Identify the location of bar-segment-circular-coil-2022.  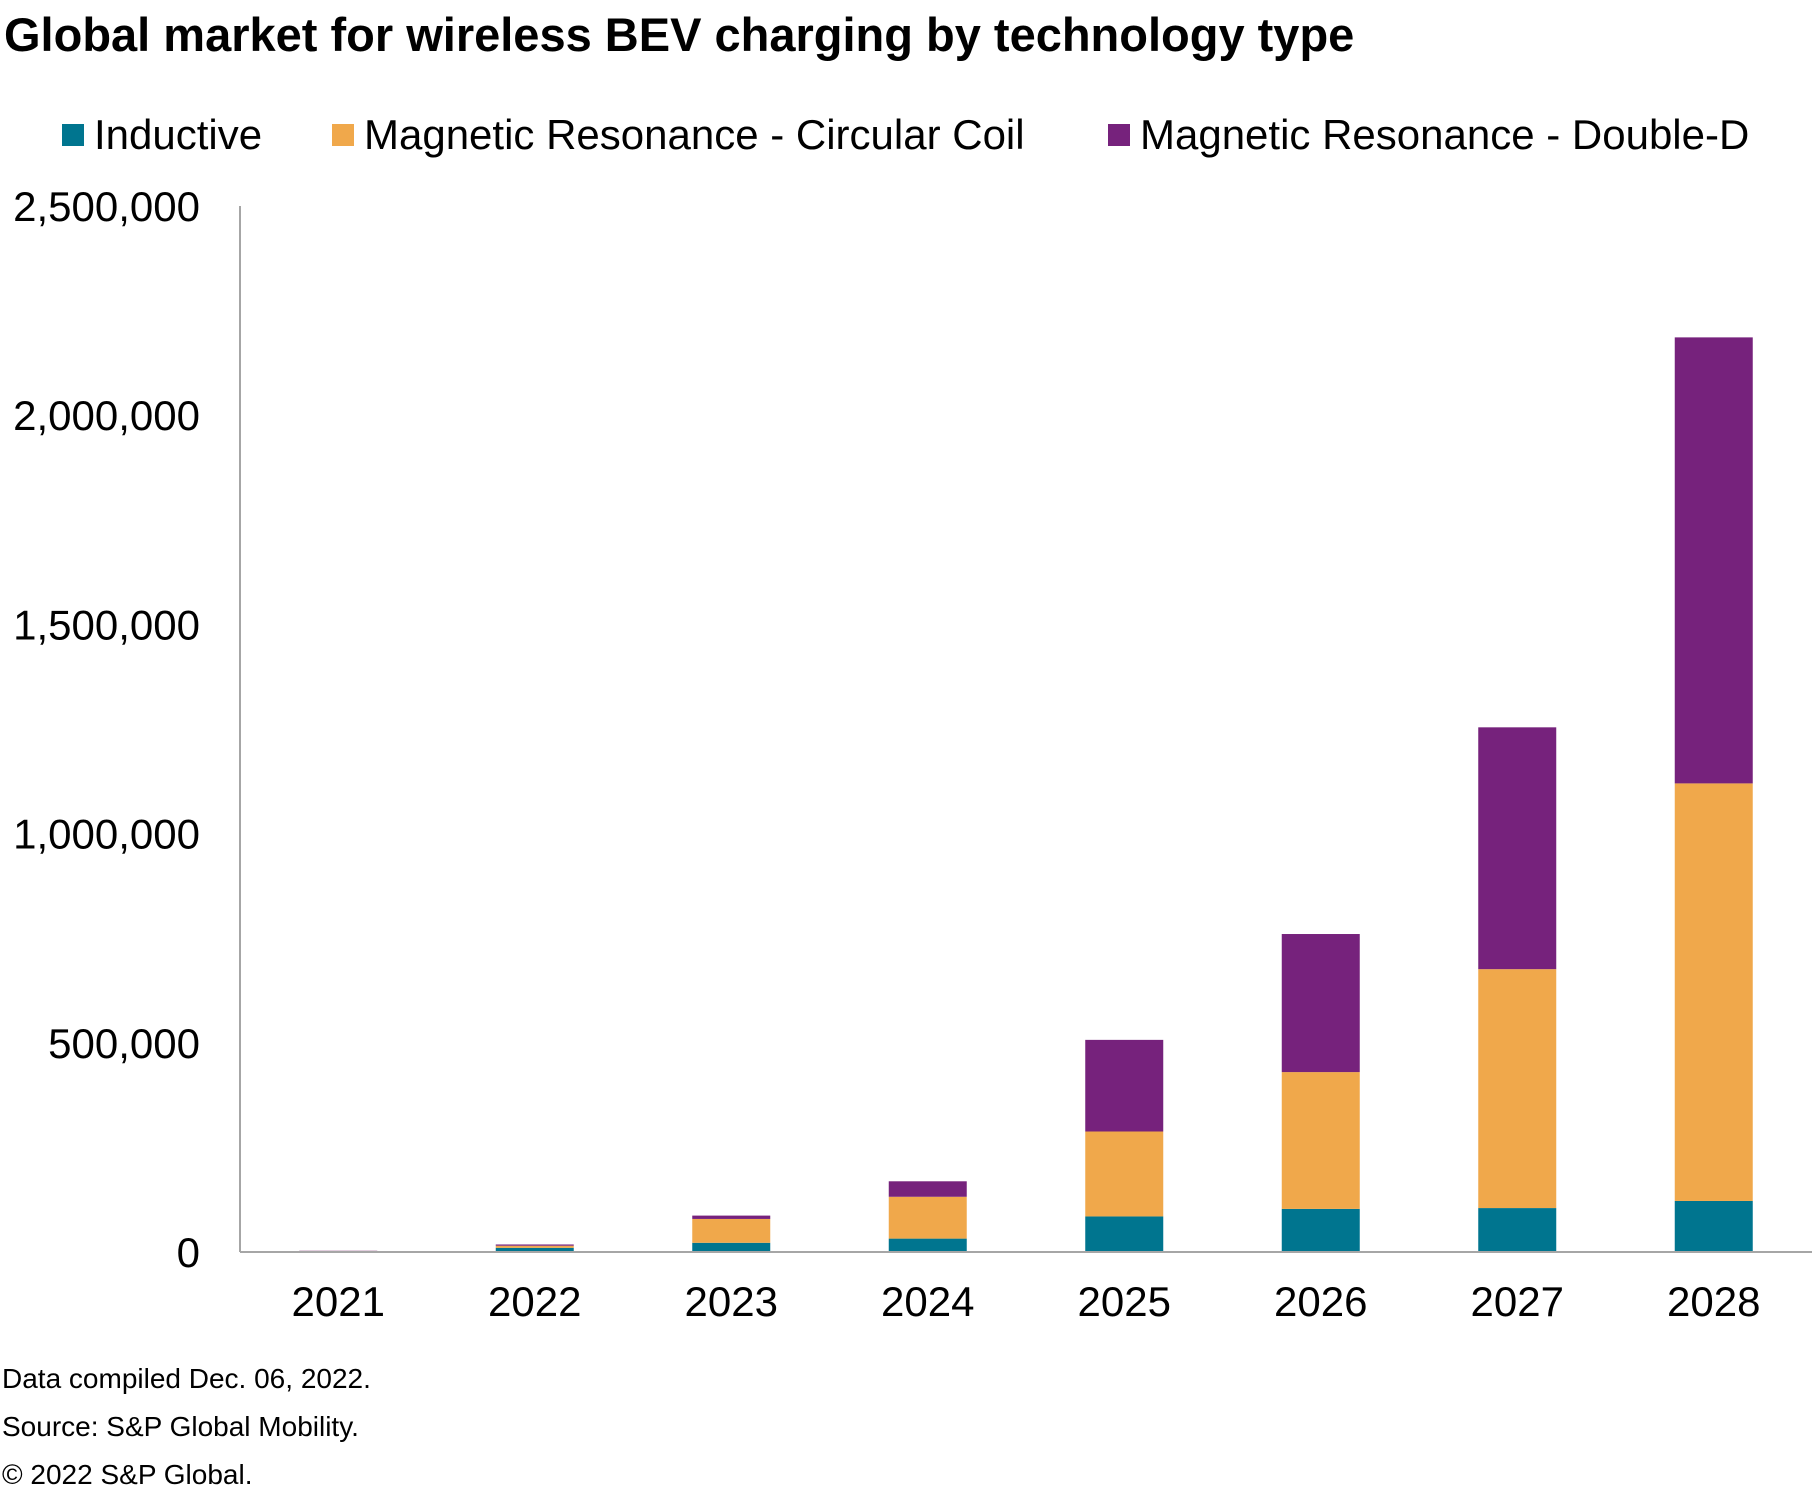
(535, 1247).